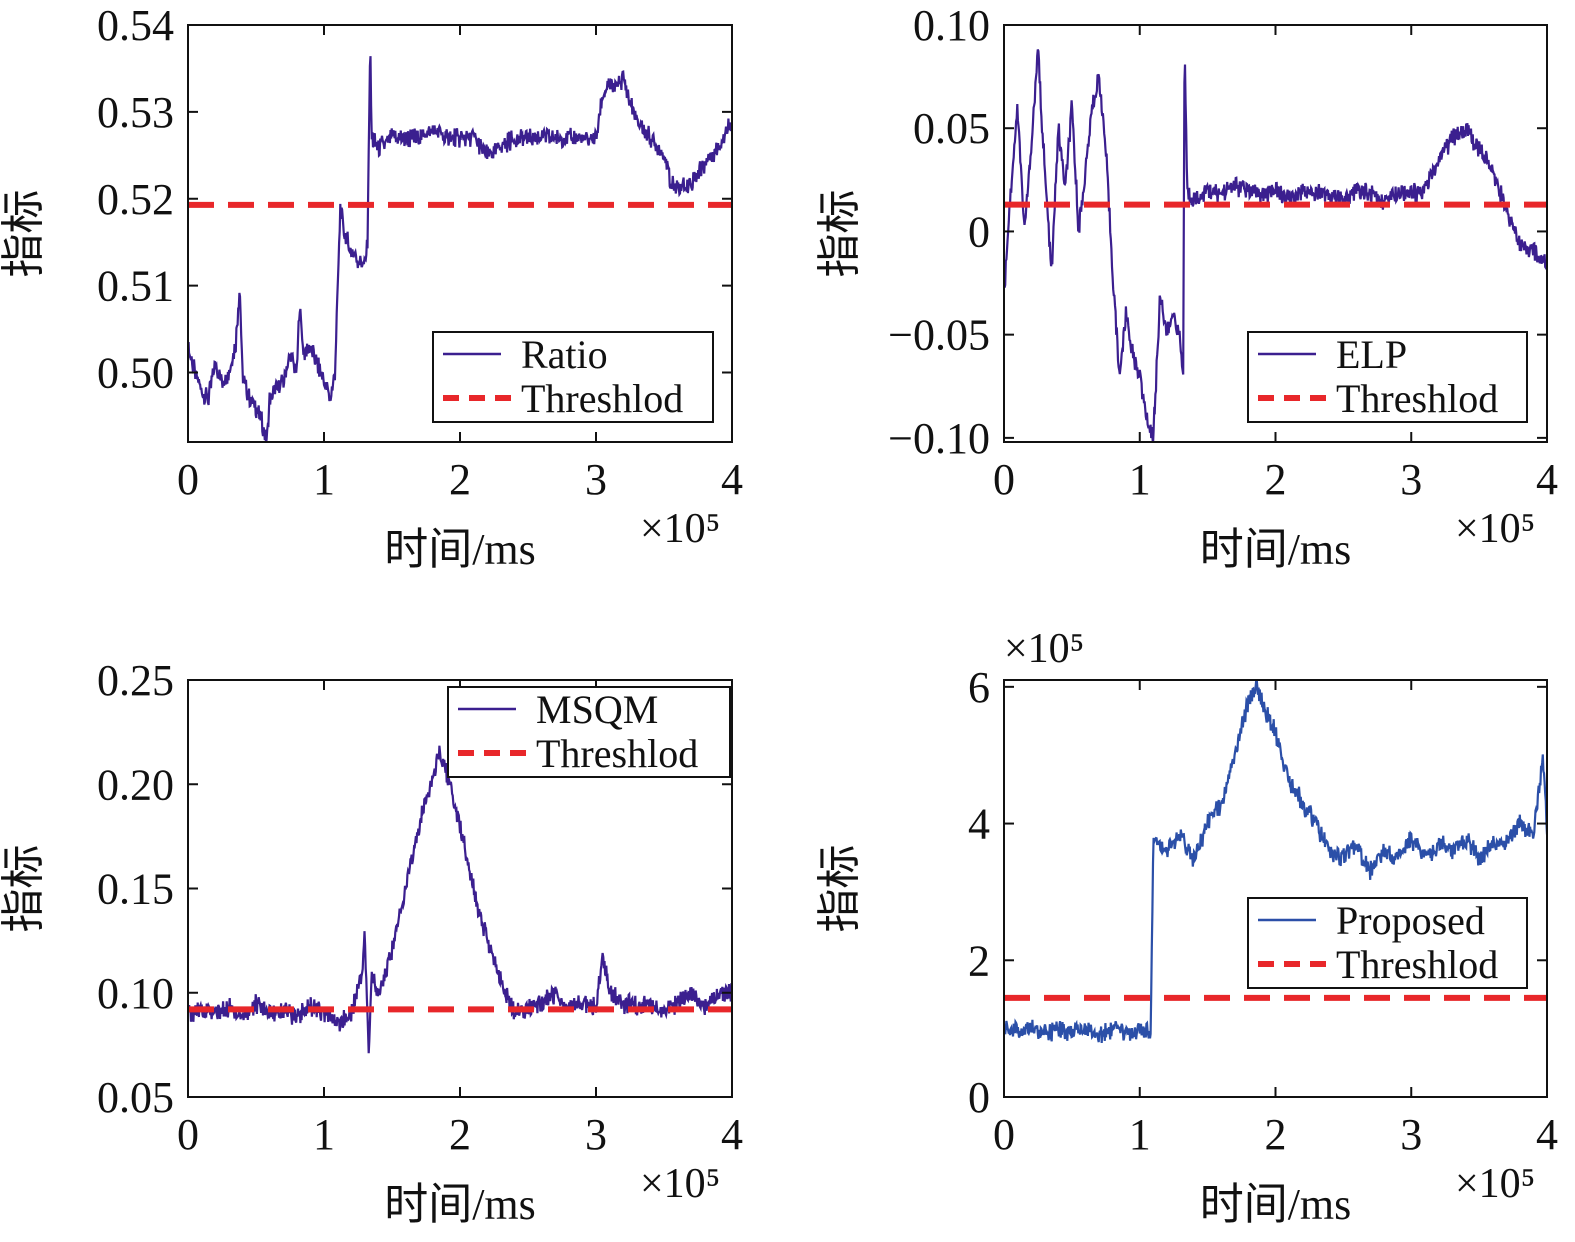  What do you see at coordinates (135, 373) in the screenshot?
I see `y-tick-label: 0.50` at bounding box center [135, 373].